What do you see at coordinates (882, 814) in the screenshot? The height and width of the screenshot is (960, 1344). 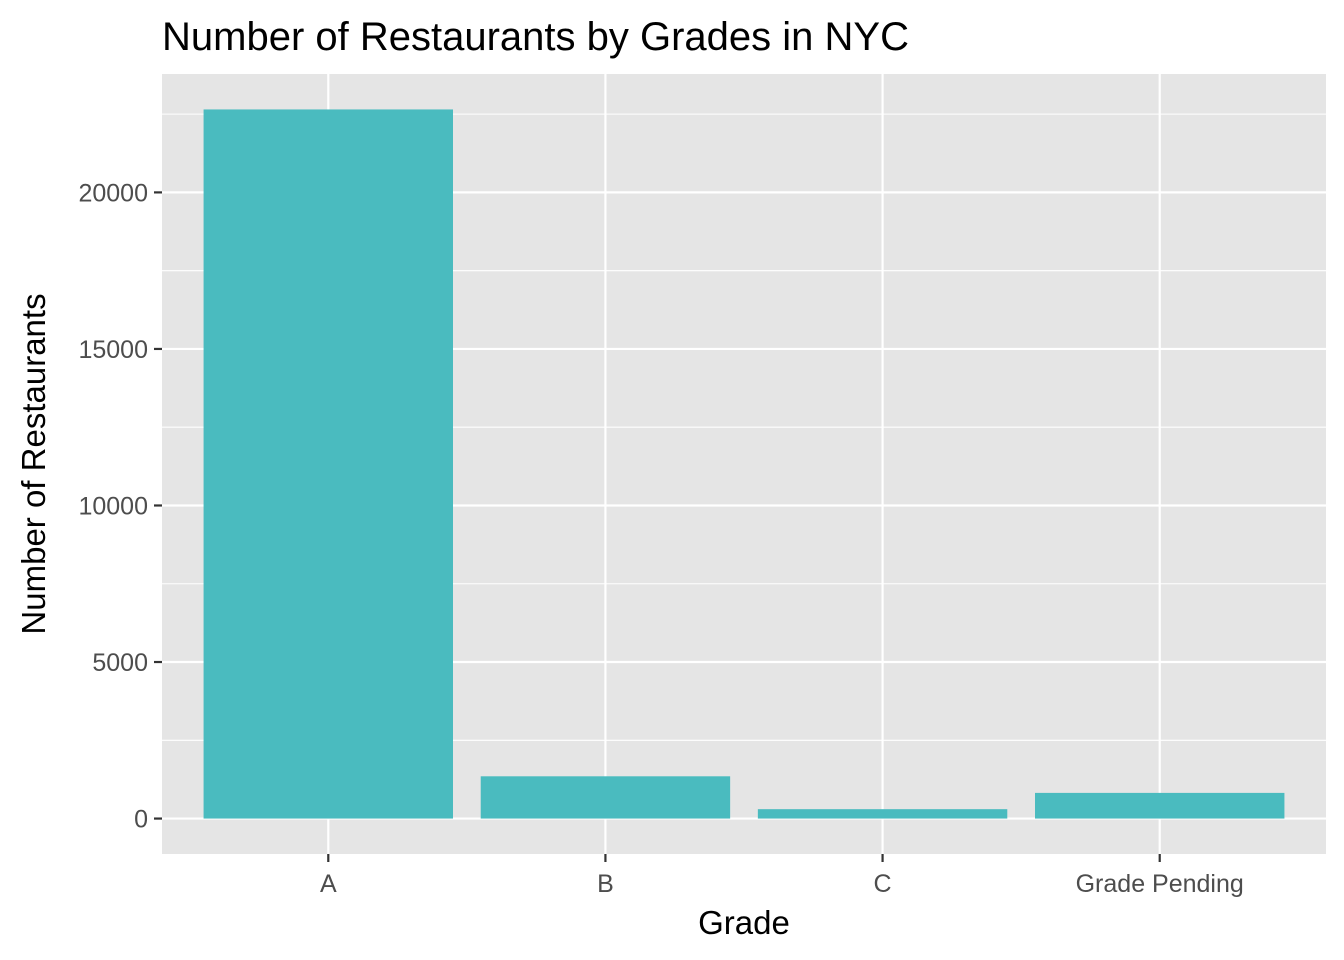 I see `bar-c` at bounding box center [882, 814].